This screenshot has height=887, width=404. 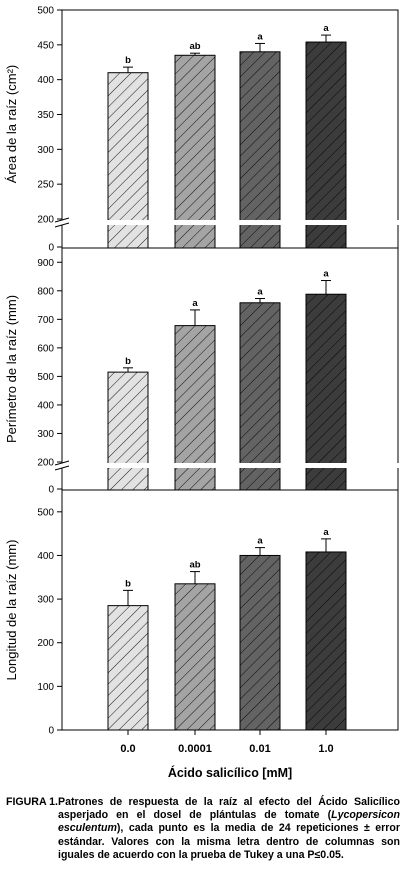 I want to click on x-tick-label-1: 0.0, so click(x=127, y=749).